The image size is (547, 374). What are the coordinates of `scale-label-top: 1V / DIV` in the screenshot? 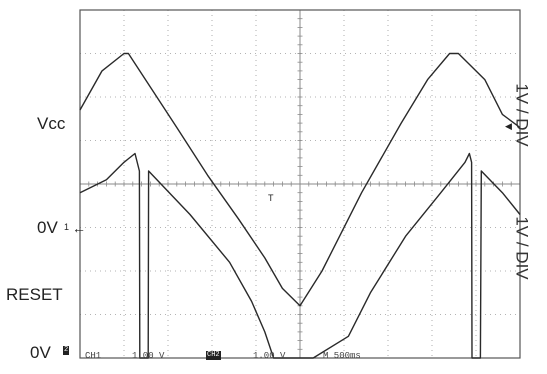 It's located at (522, 115).